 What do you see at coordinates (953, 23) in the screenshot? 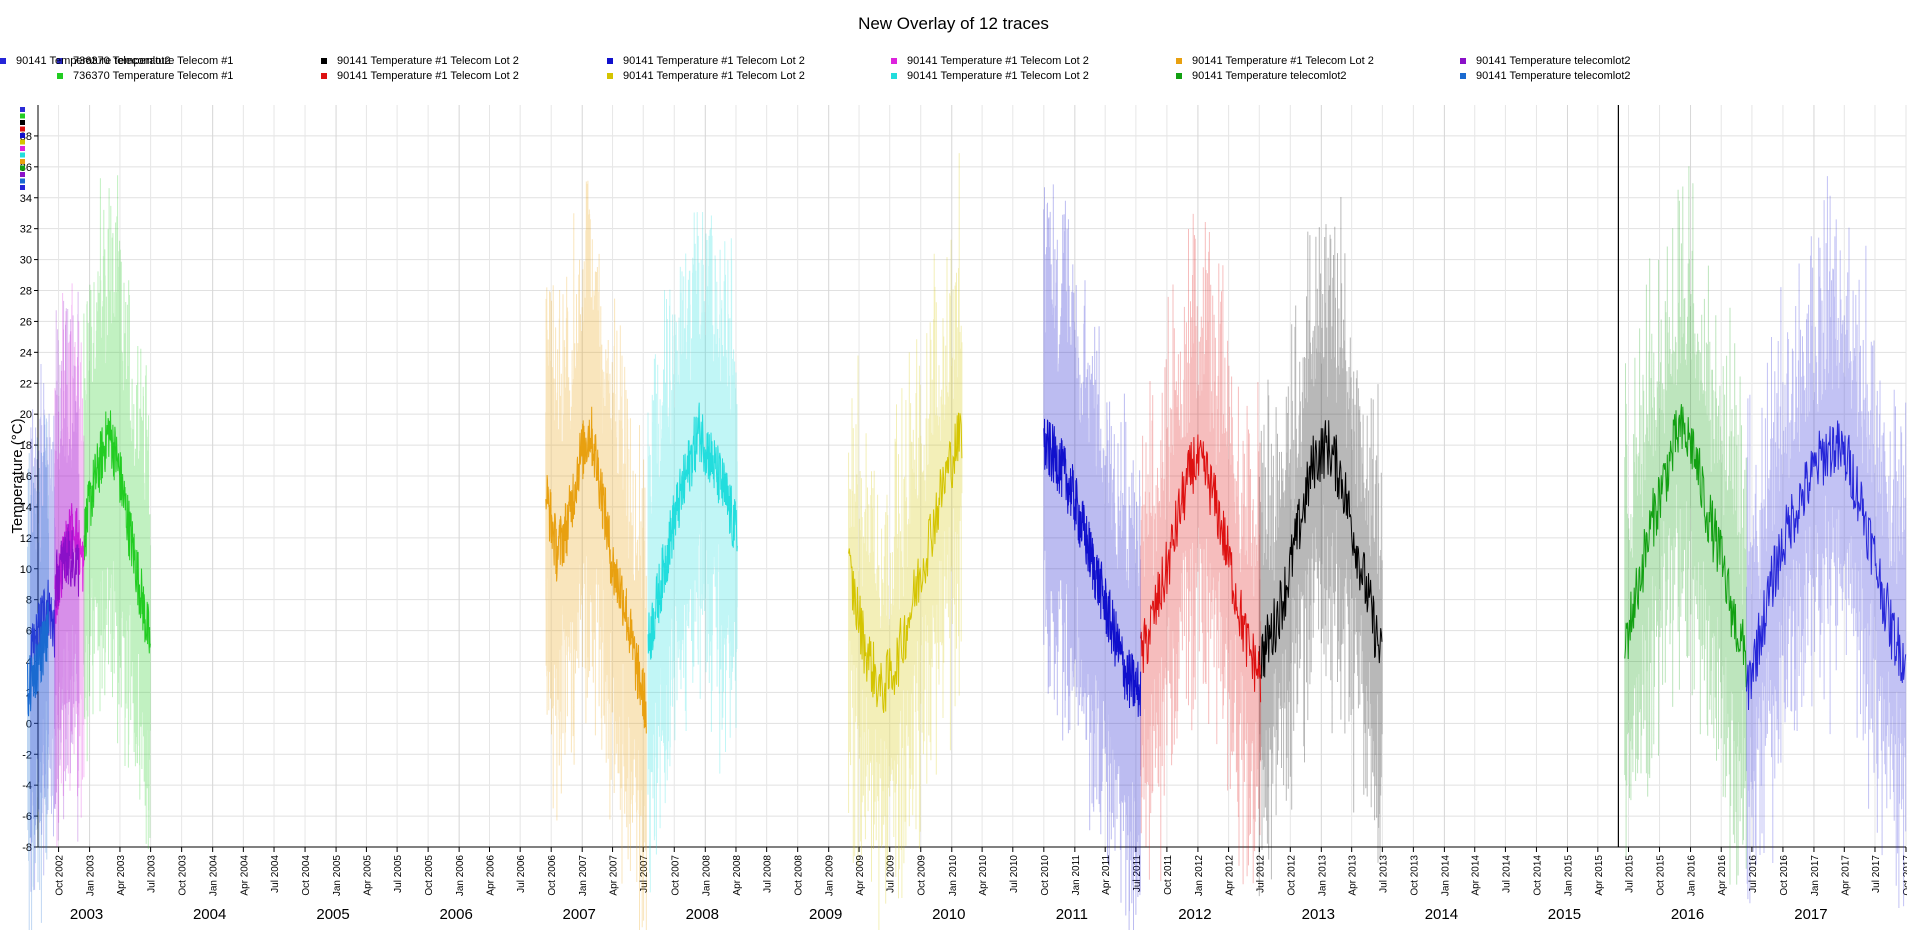
I see `chart-title: New Overlay of 12 traces` at bounding box center [953, 23].